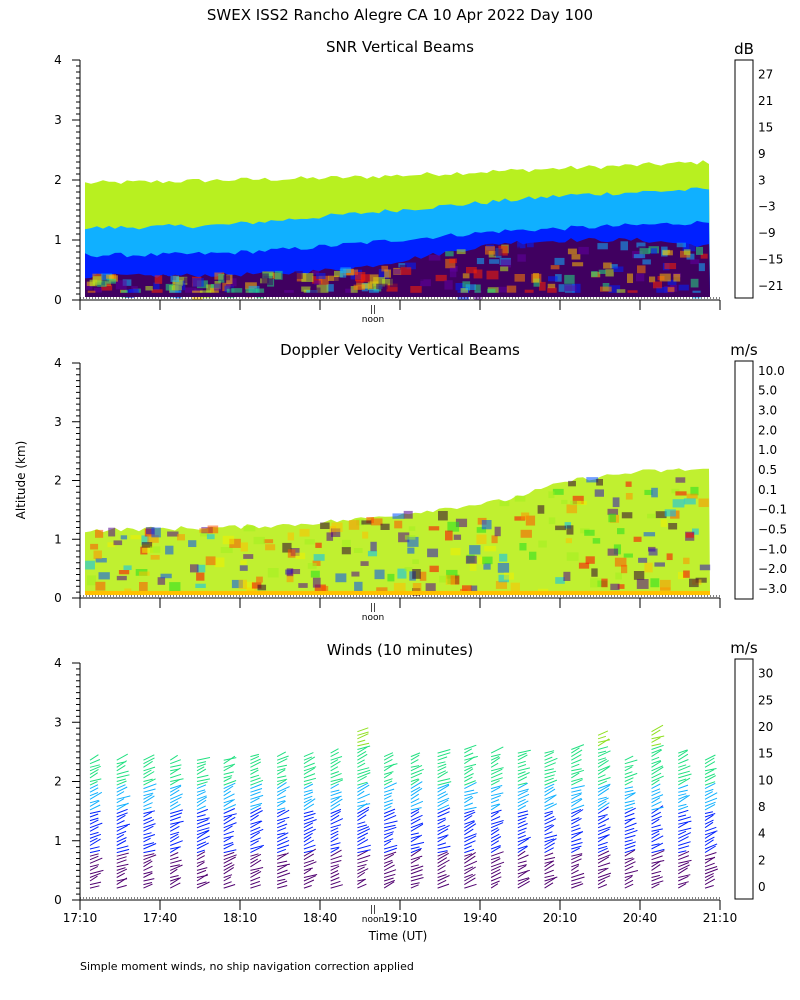 The height and width of the screenshot is (1000, 800). Describe the element at coordinates (767, 411) in the screenshot. I see `colorbar-label: 3.0` at that location.